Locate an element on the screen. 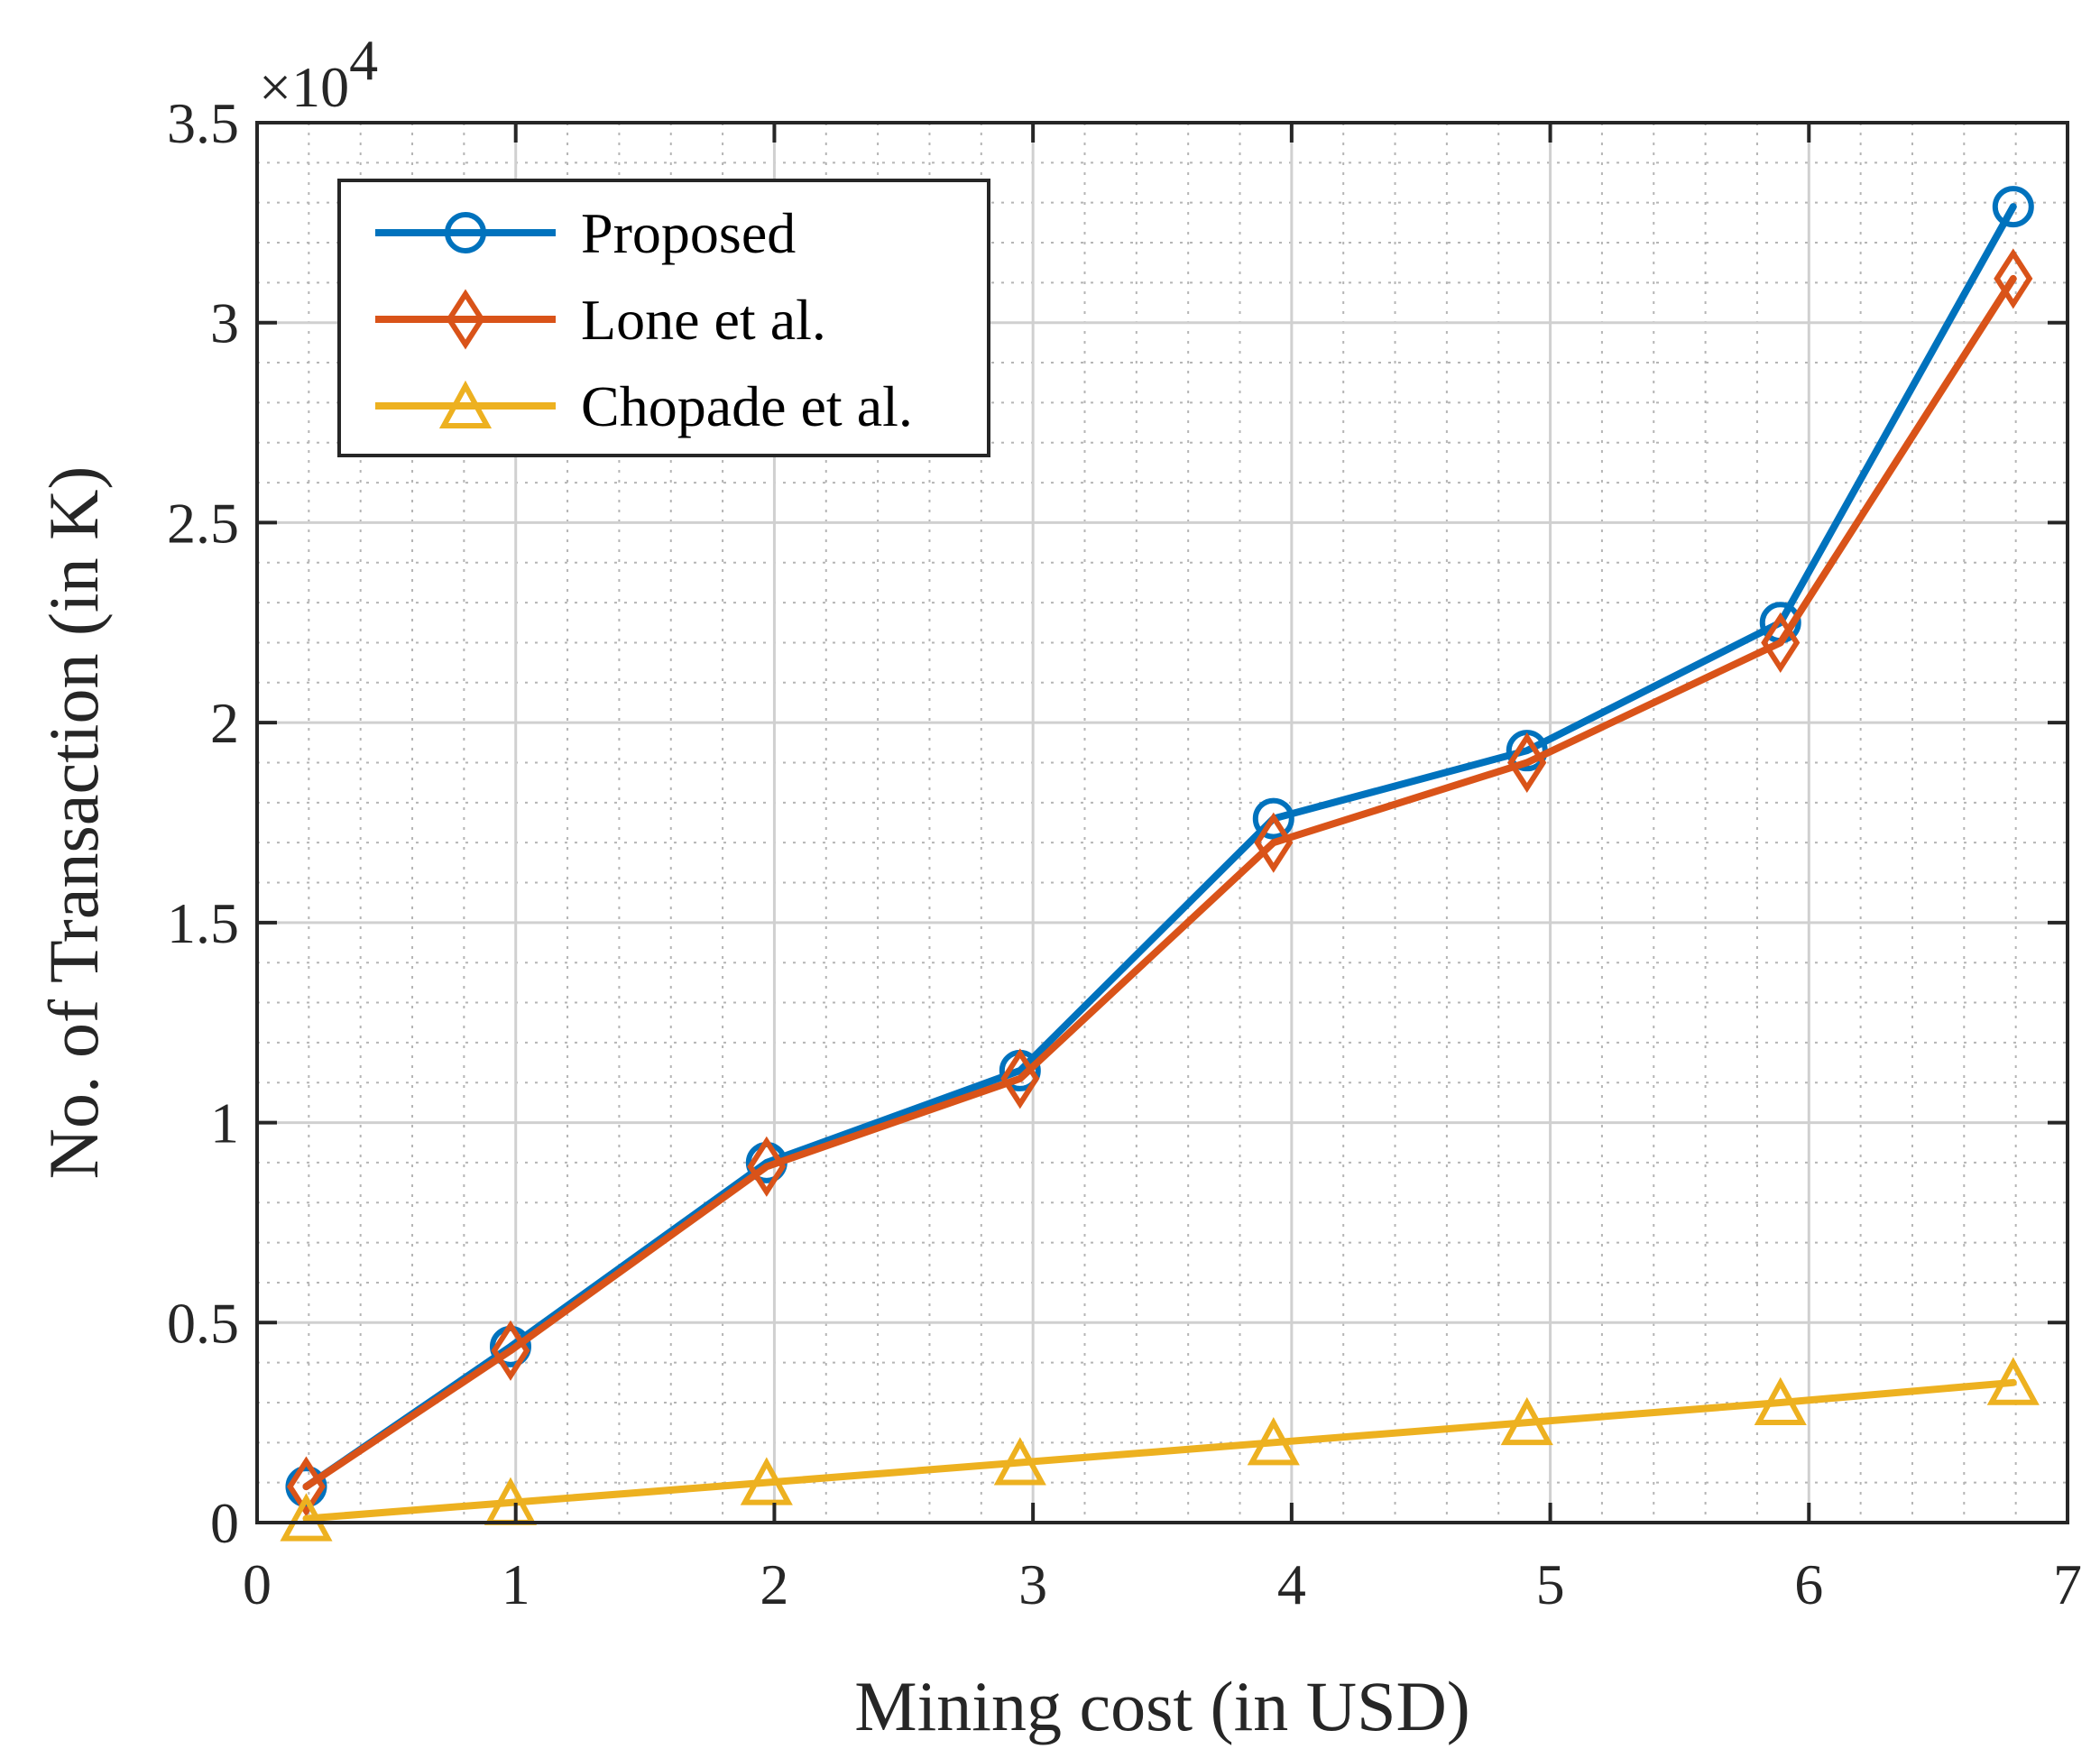 This screenshot has height=1758, width=2100. legend-entry: Lone et al. is located at coordinates (600, 320).